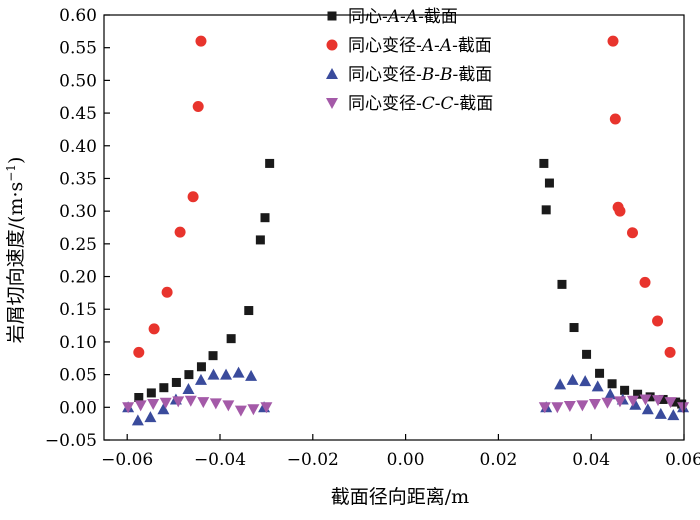 This screenshot has height=520, width=700. I want to click on legend-label: 同心变径-A-A-截面, so click(420, 46).